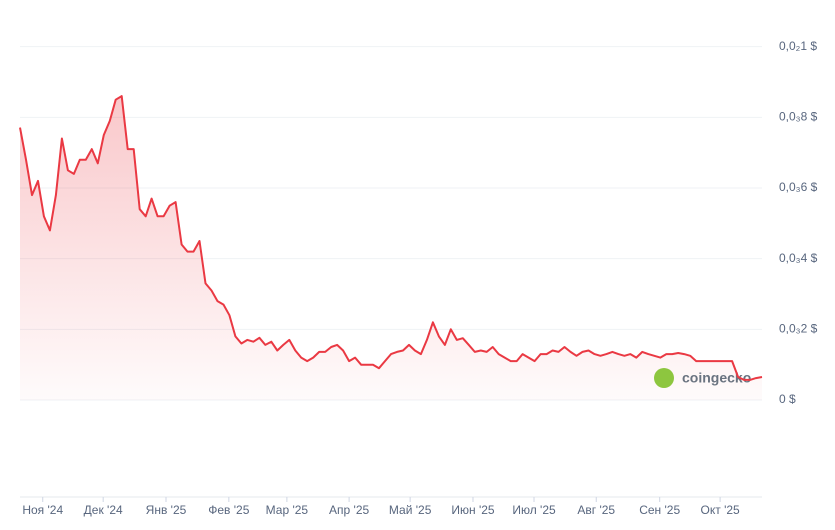 The image size is (835, 530). What do you see at coordinates (410, 510) in the screenshot?
I see `x-tick-label: Май '25` at bounding box center [410, 510].